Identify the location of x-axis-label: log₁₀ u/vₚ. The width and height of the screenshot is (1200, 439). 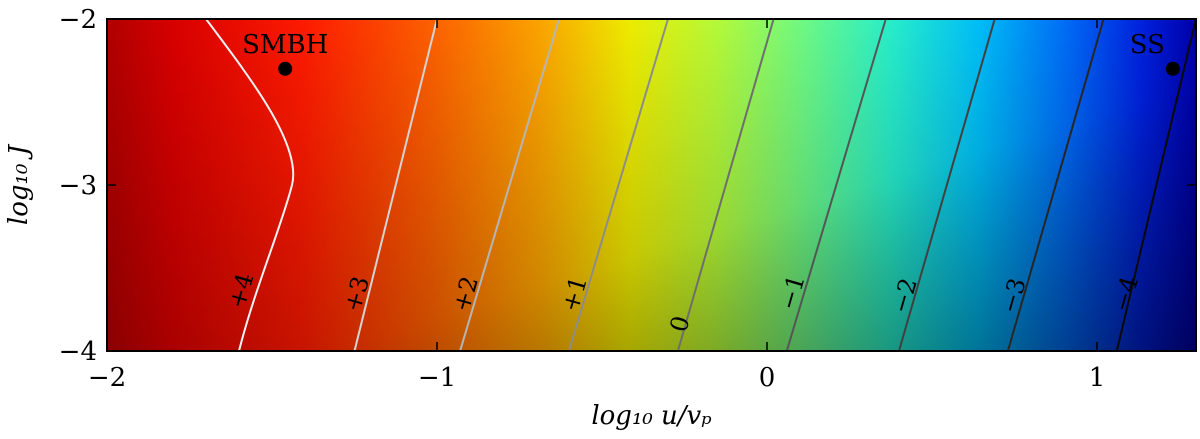
(651, 416).